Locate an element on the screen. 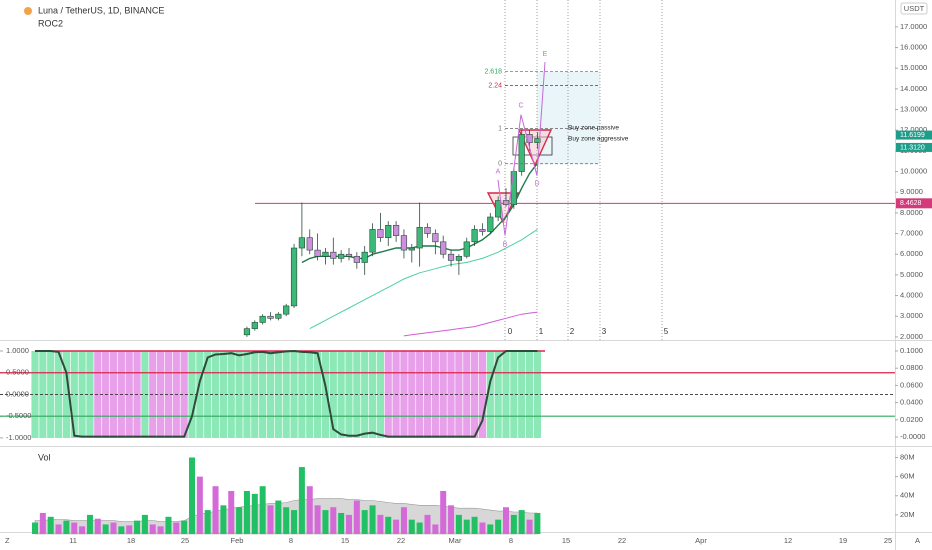 The height and width of the screenshot is (550, 932). target-zone is located at coordinates (568, 118).